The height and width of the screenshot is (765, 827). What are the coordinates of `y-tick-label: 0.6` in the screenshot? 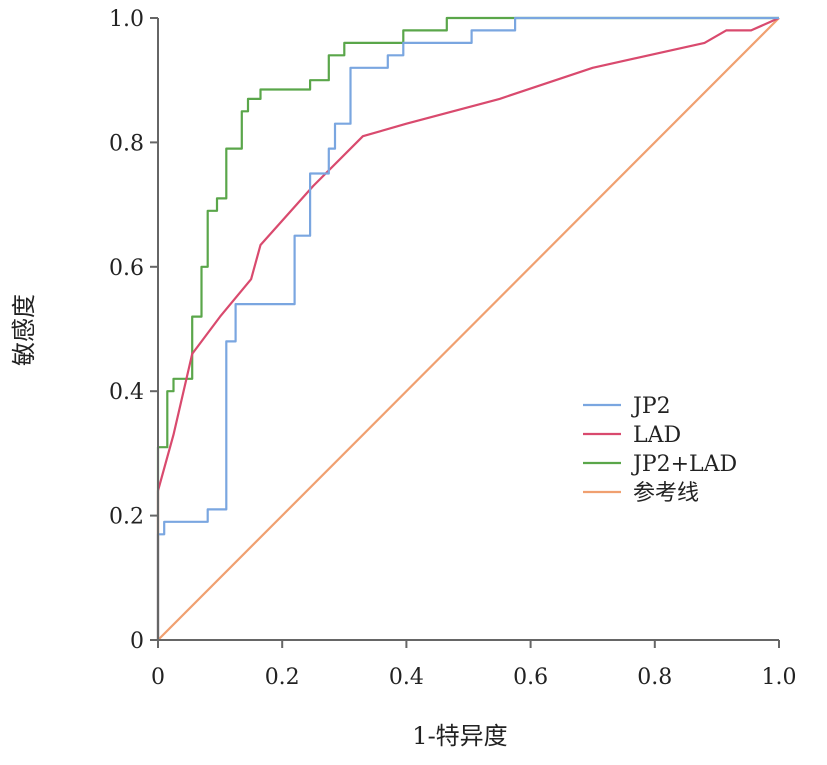 It's located at (126, 268).